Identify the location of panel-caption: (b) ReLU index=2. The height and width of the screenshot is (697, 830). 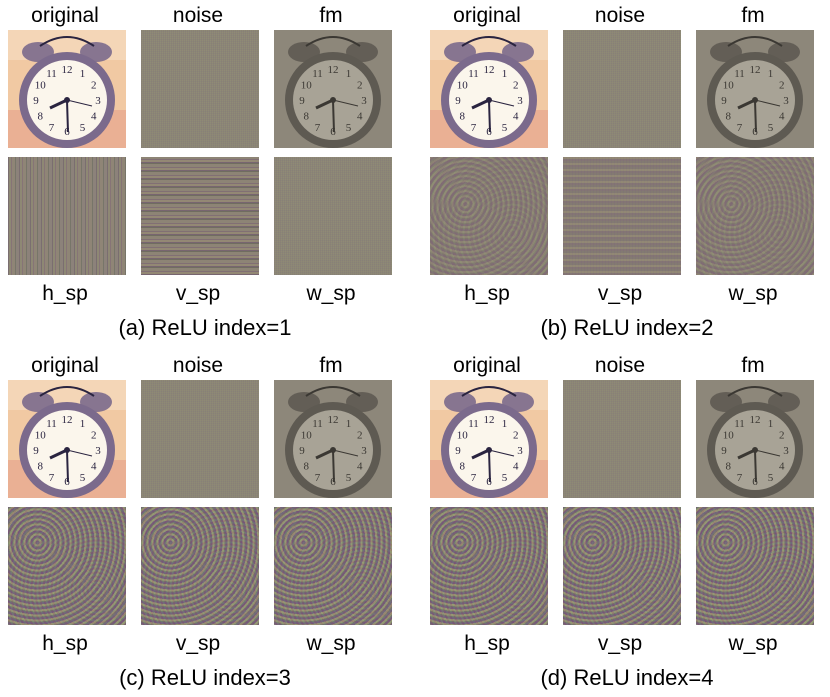
(627, 327).